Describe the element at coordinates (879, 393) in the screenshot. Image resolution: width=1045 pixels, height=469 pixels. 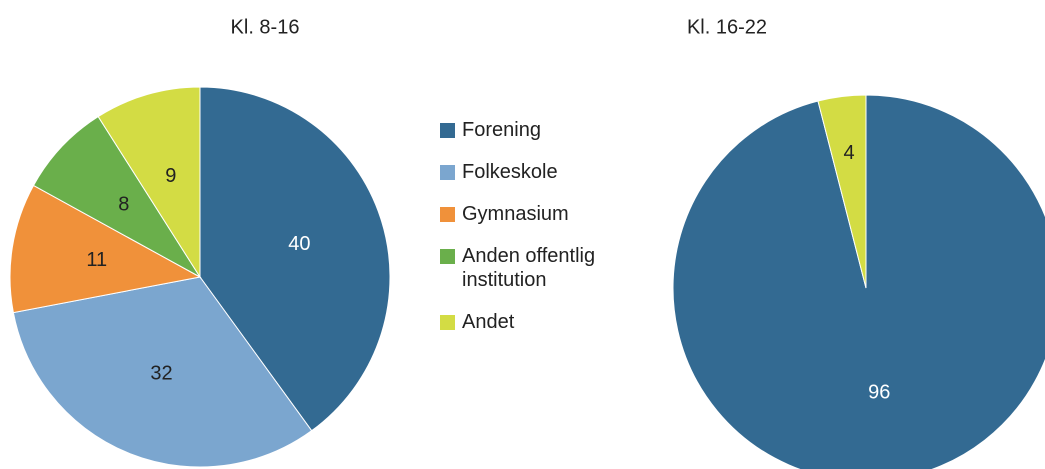
I see `data-label: 96` at that location.